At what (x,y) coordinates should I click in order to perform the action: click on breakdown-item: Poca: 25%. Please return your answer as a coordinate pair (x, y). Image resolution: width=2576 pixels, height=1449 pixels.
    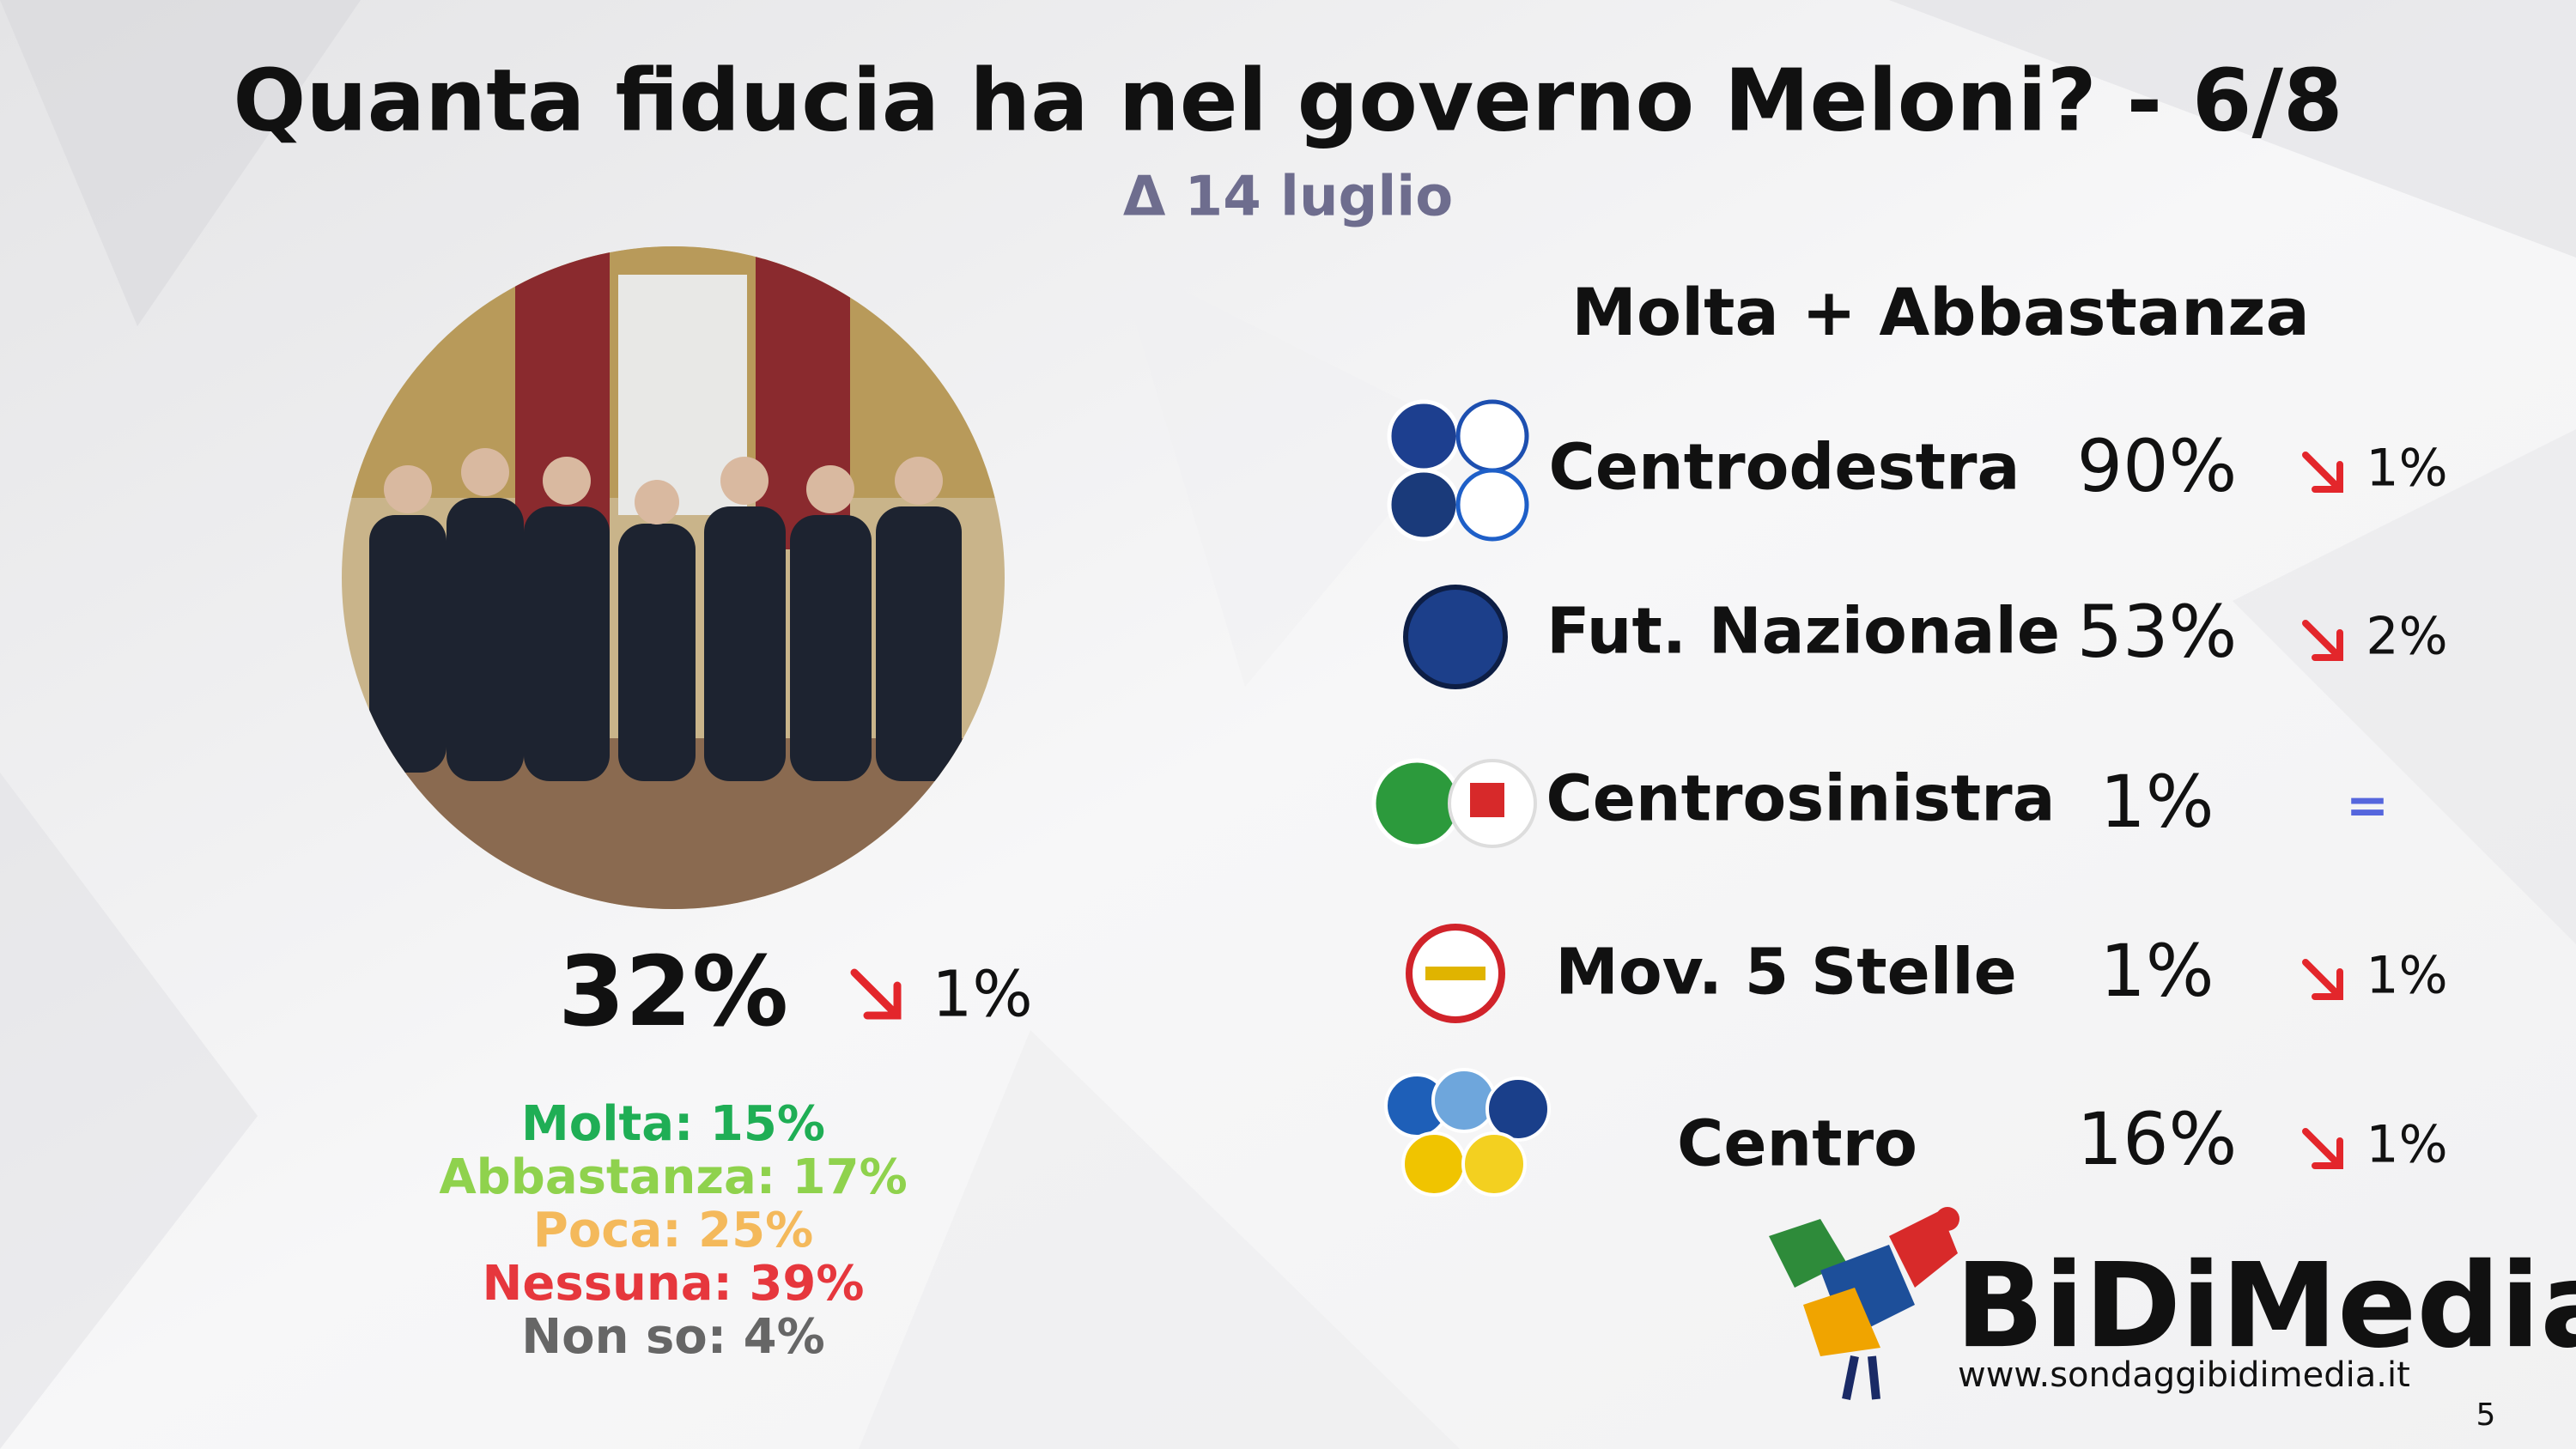
    Looking at the image, I should click on (673, 1230).